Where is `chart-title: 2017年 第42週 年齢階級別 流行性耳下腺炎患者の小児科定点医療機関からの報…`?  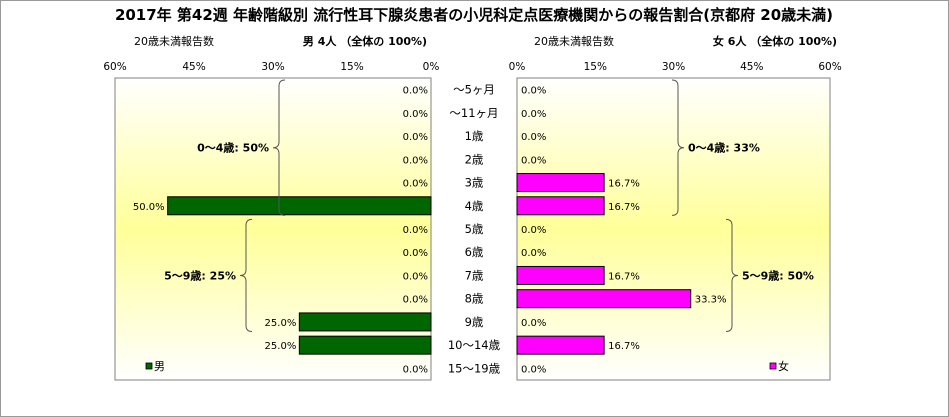 chart-title: 2017年 第42週 年齢階級別 流行性耳下腺炎患者の小児科定点医療機関からの報… is located at coordinates (474, 15).